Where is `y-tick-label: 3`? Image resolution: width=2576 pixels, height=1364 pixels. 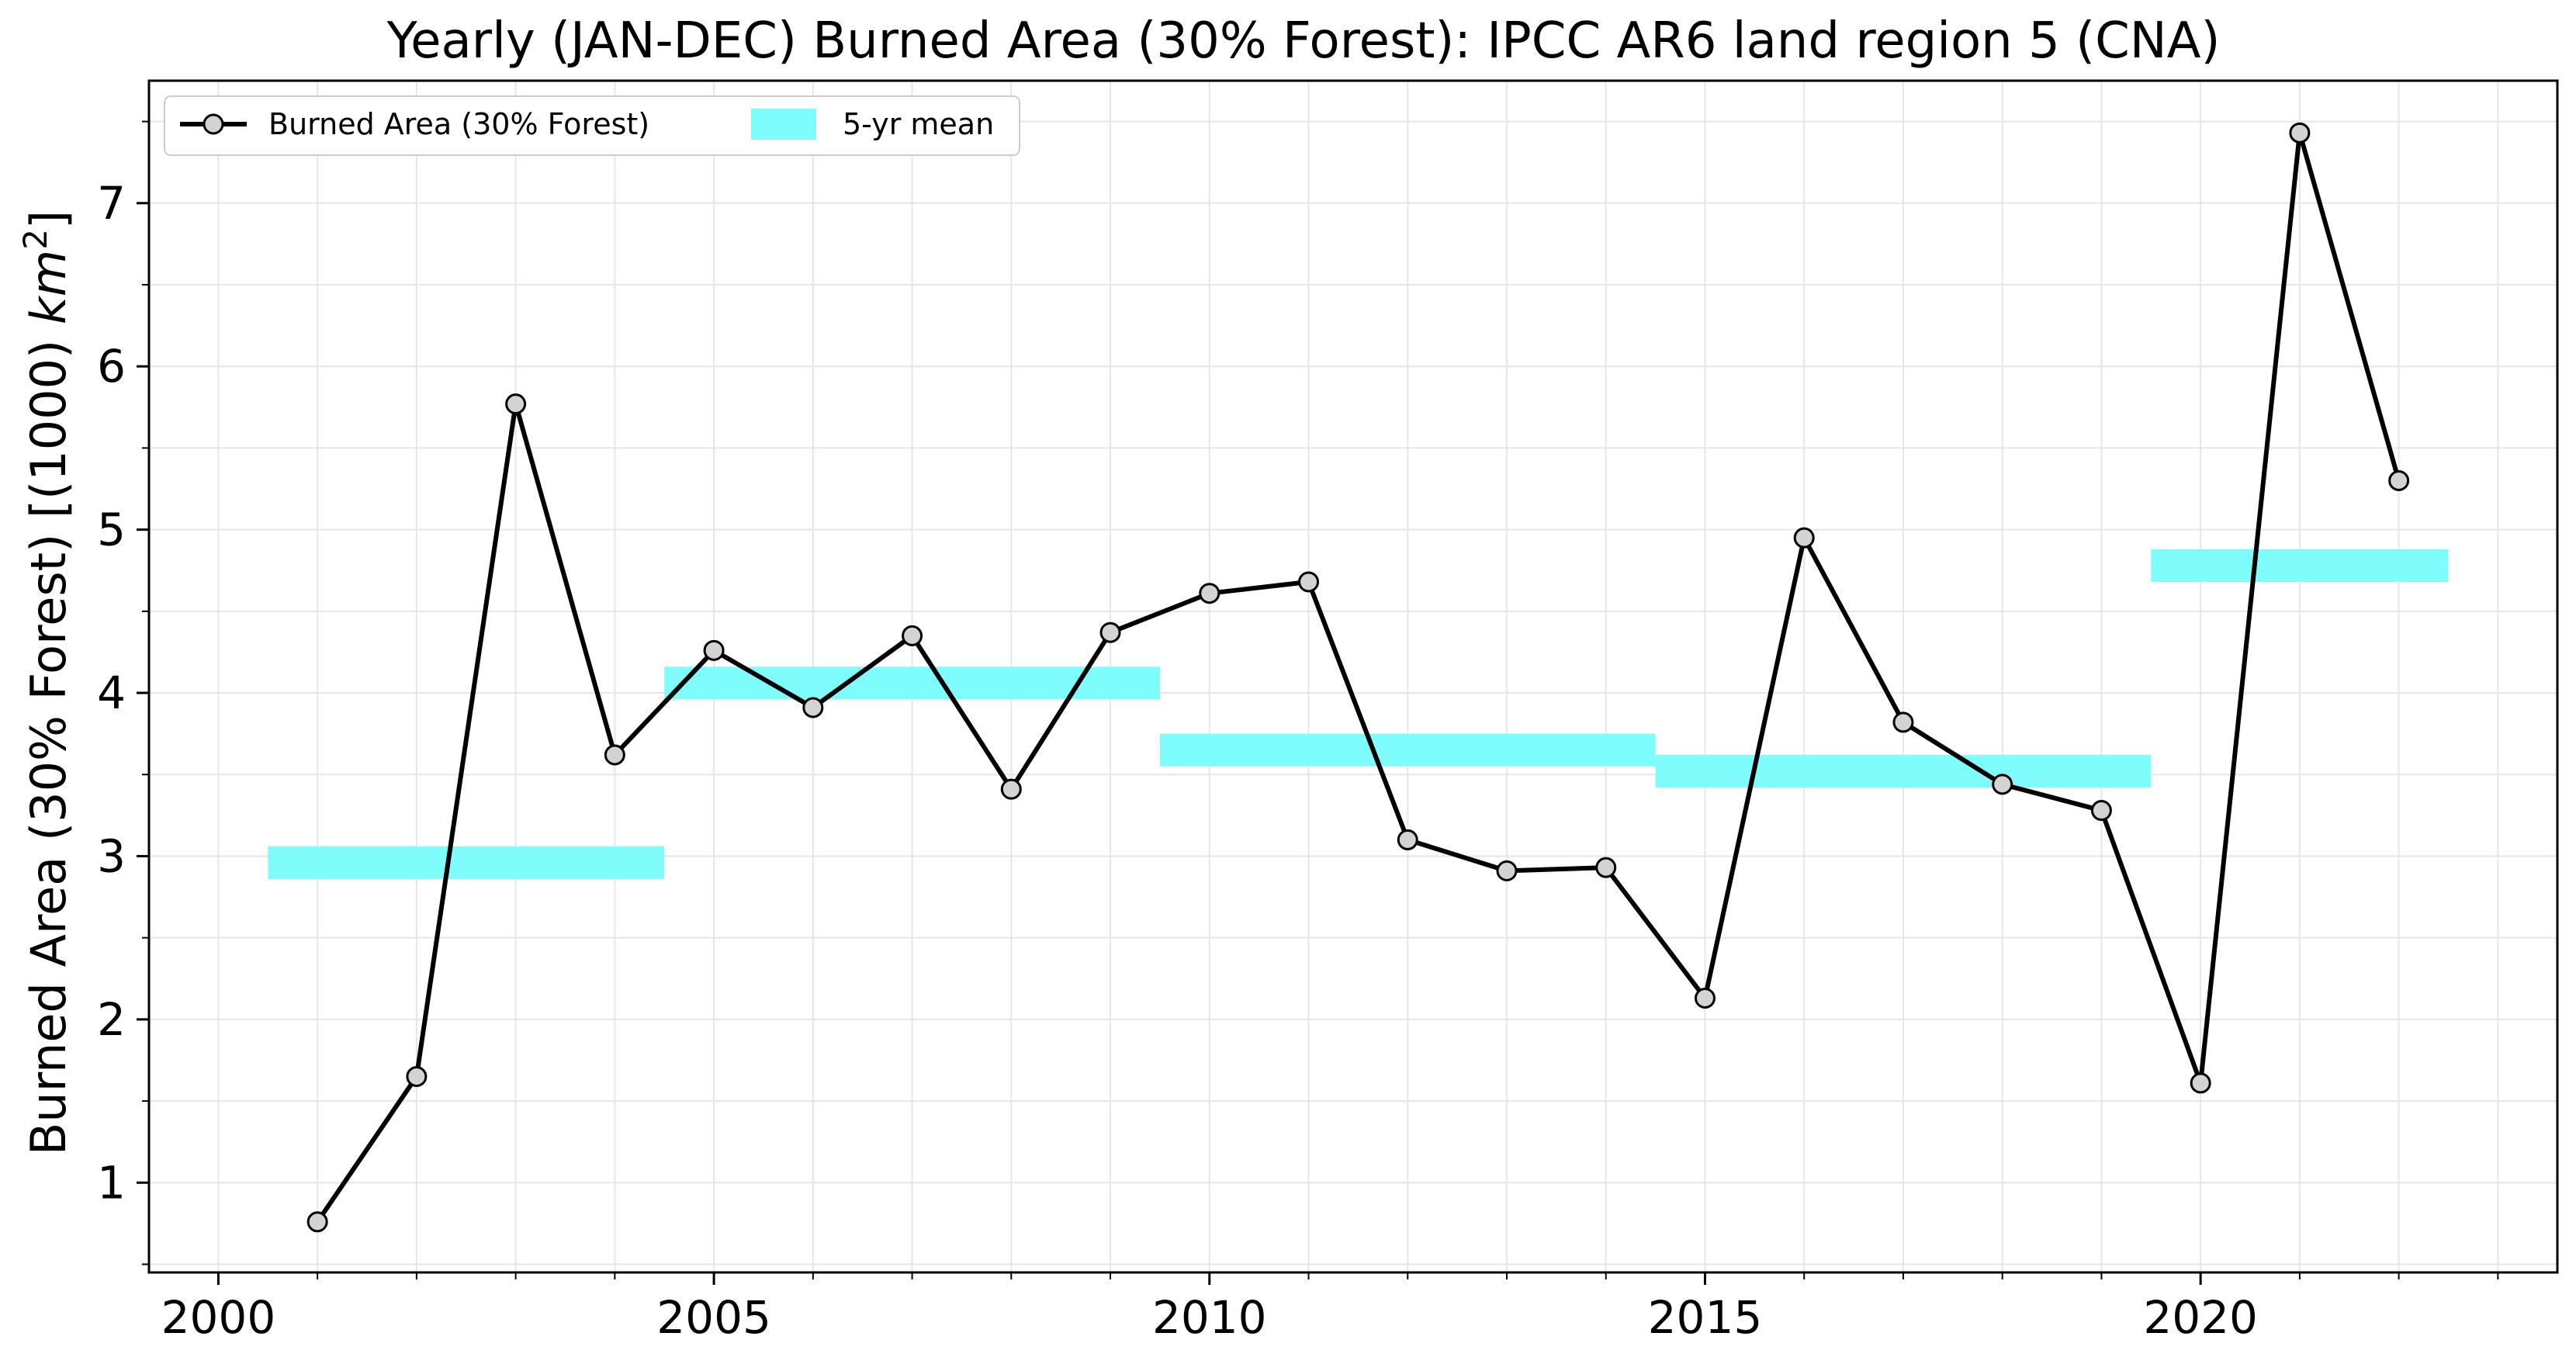
y-tick-label: 3 is located at coordinates (111, 855).